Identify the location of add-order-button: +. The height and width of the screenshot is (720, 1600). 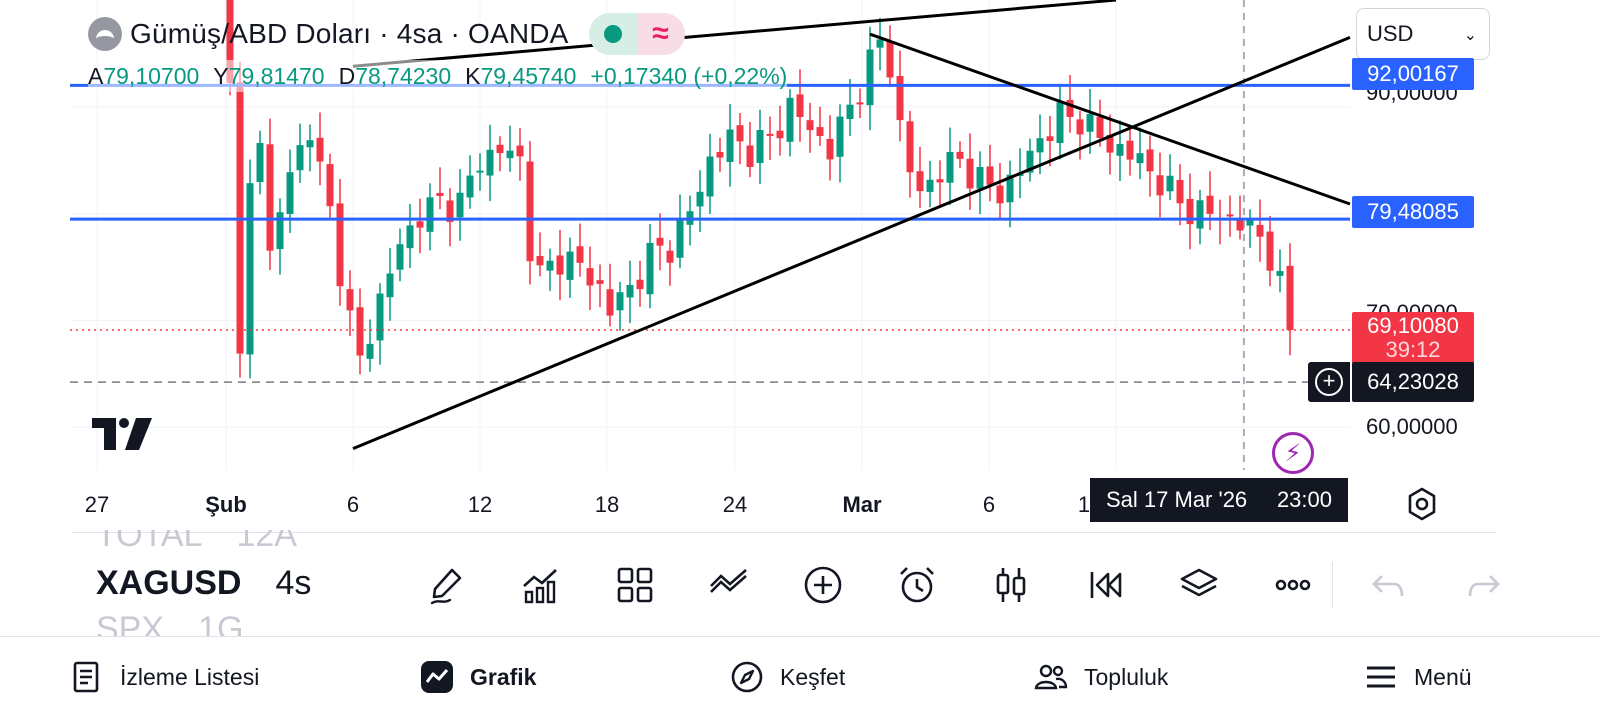
(1329, 382).